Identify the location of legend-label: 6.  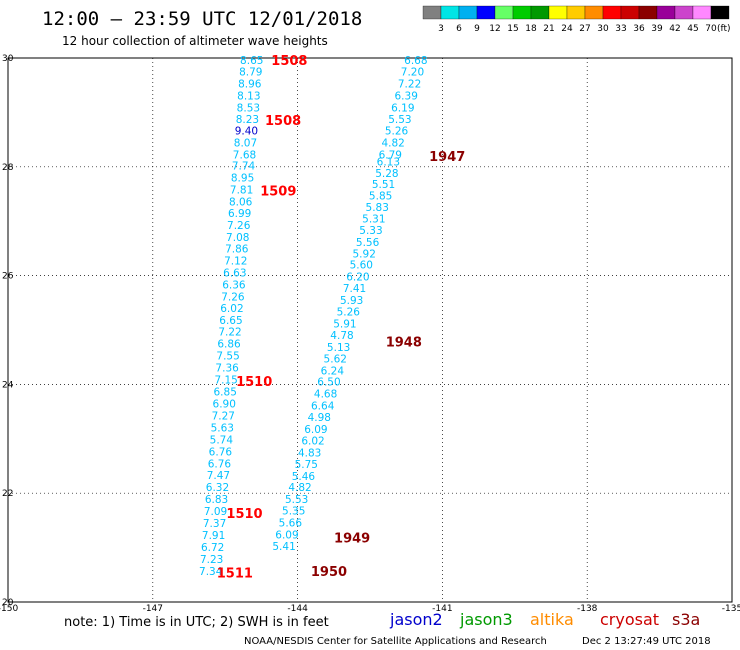
(459, 29).